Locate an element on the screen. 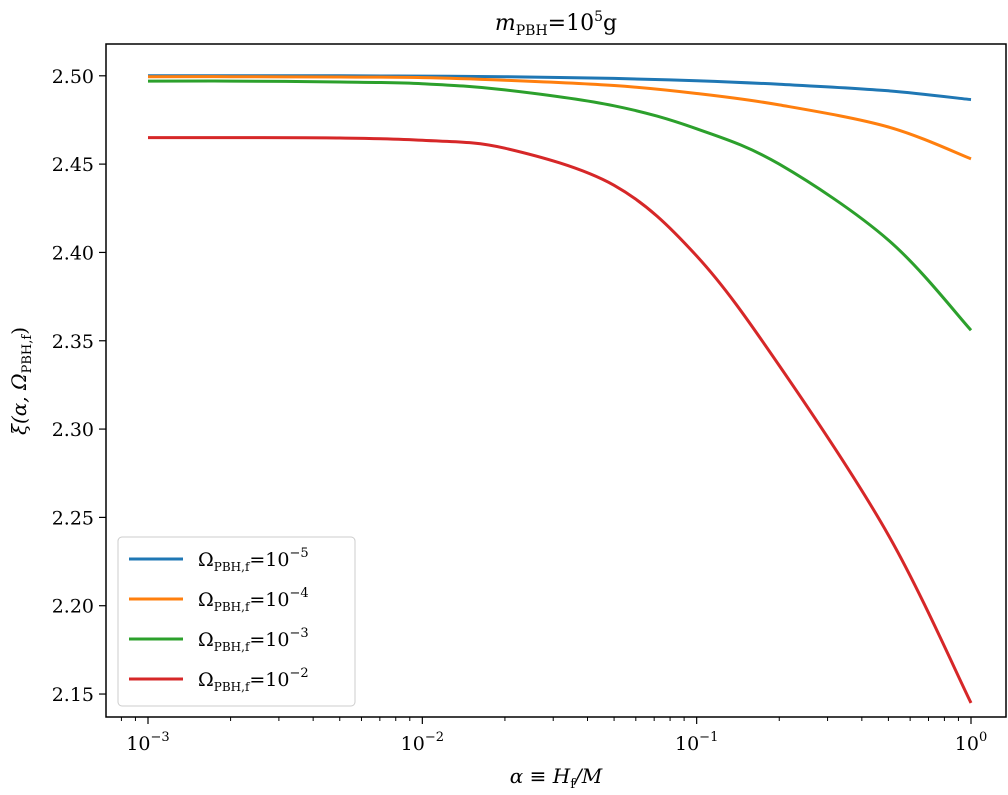 The width and height of the screenshot is (1008, 795). title-tail: g is located at coordinates (610, 23).